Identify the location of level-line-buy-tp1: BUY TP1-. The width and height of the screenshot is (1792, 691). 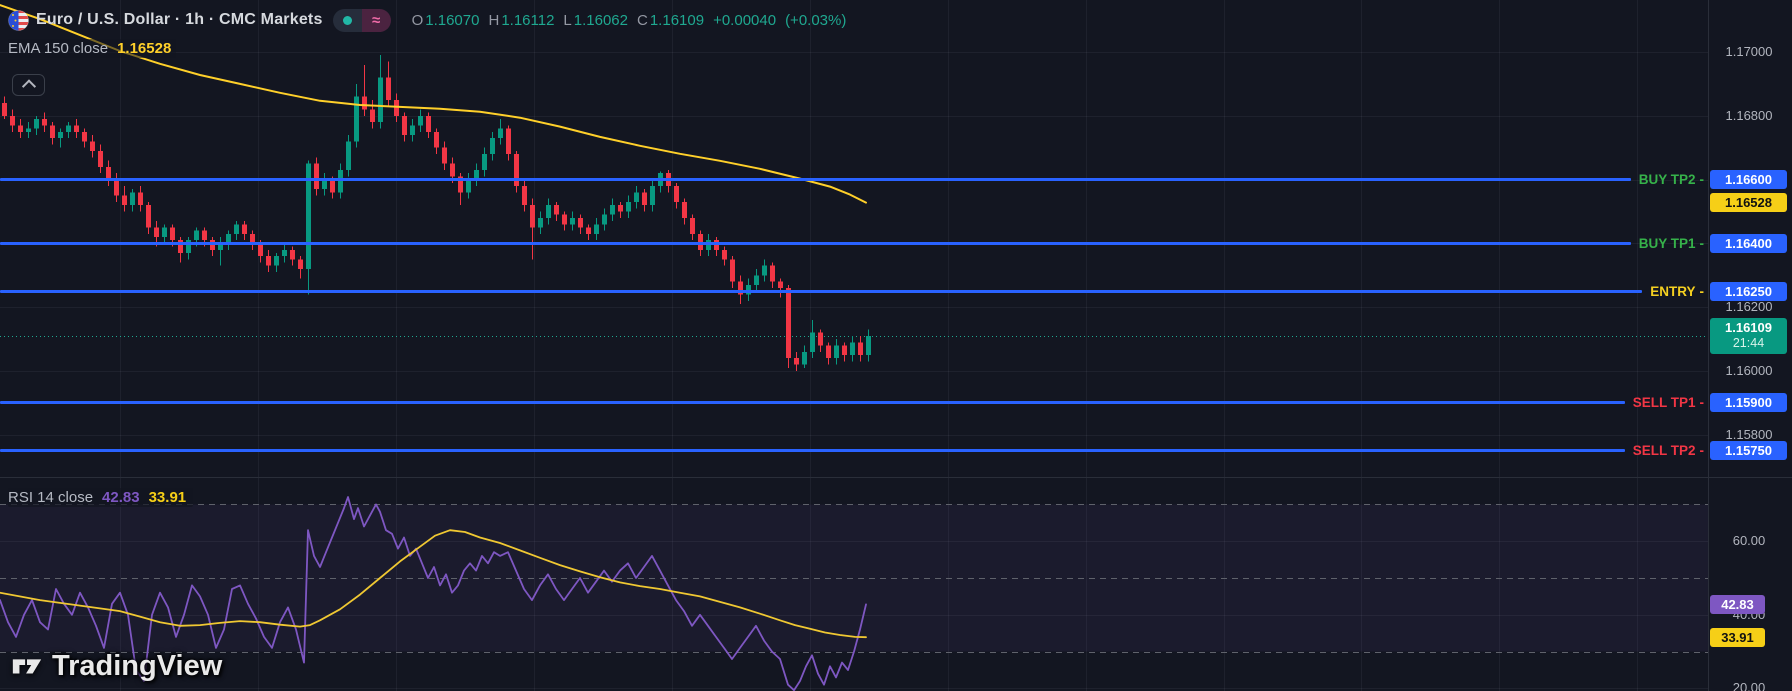
(853, 243).